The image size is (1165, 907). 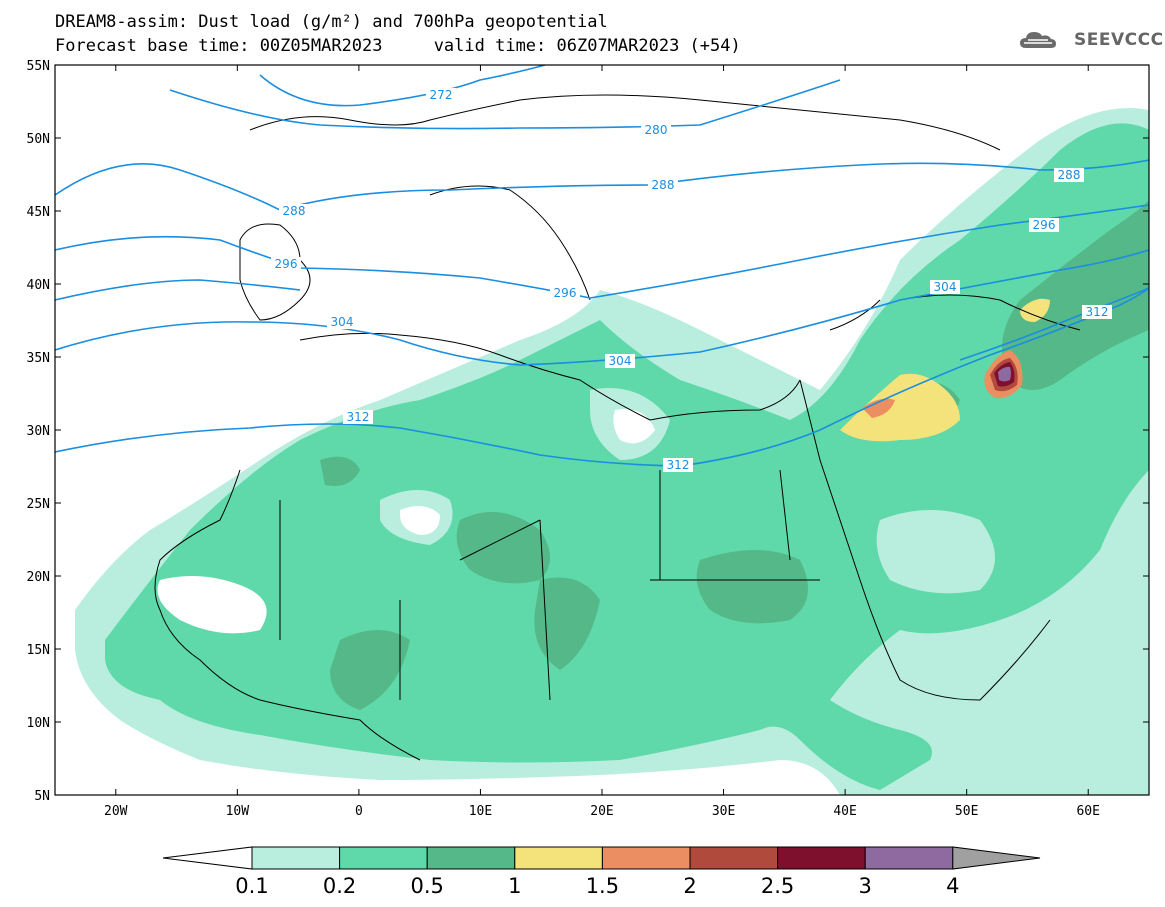 What do you see at coordinates (38, 285) in the screenshot?
I see `lat-tick-label: 40N` at bounding box center [38, 285].